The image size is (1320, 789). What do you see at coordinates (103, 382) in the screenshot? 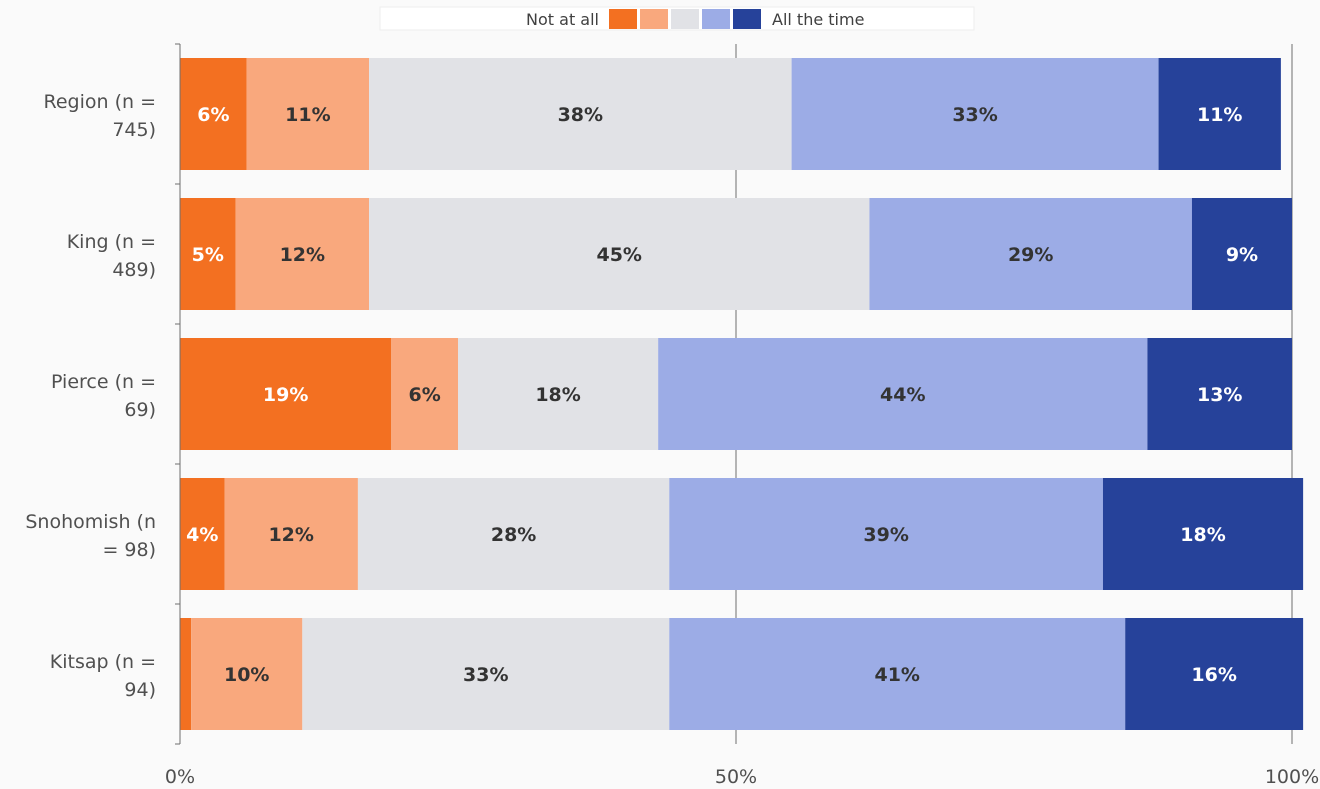
I see `category-label-line: Pierce (n =` at bounding box center [103, 382].